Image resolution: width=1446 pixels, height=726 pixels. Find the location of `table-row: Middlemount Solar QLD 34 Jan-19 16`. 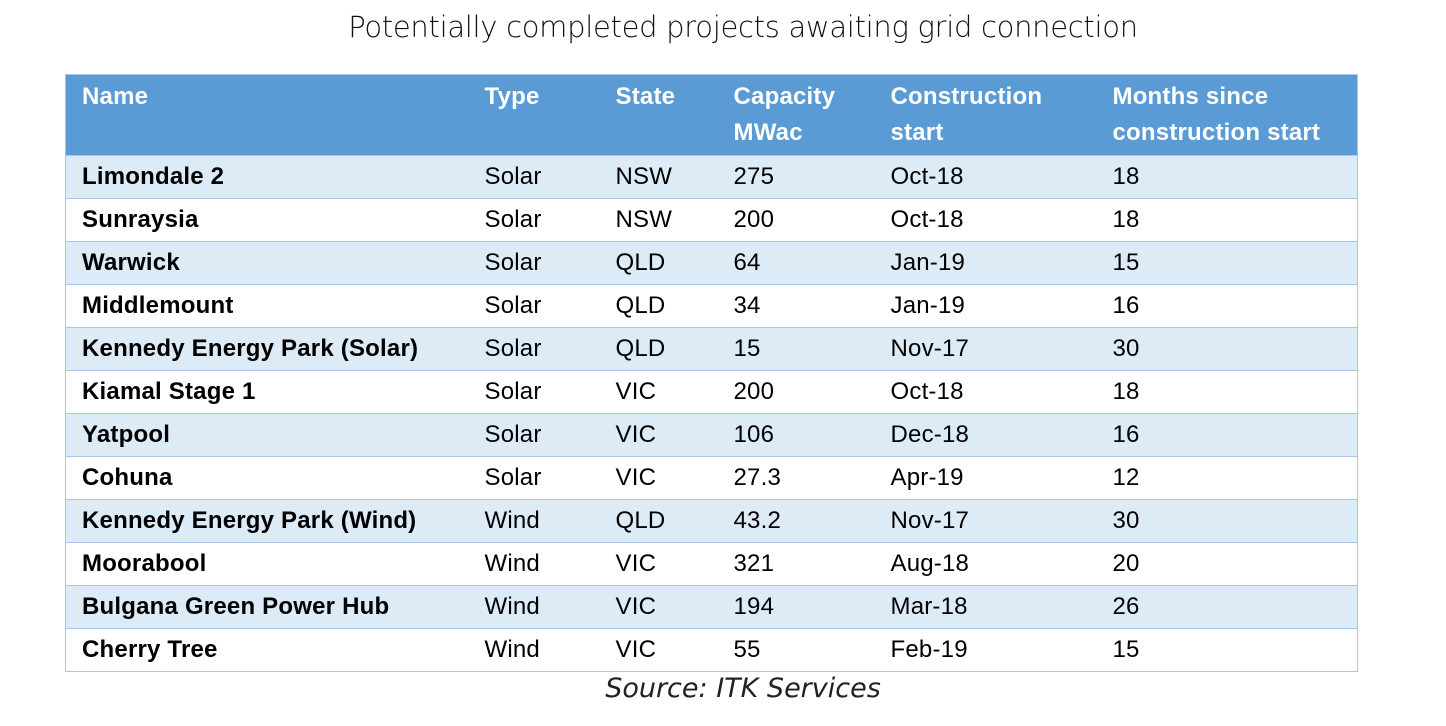

table-row: Middlemount Solar QLD 34 Jan-19 16 is located at coordinates (711, 306).